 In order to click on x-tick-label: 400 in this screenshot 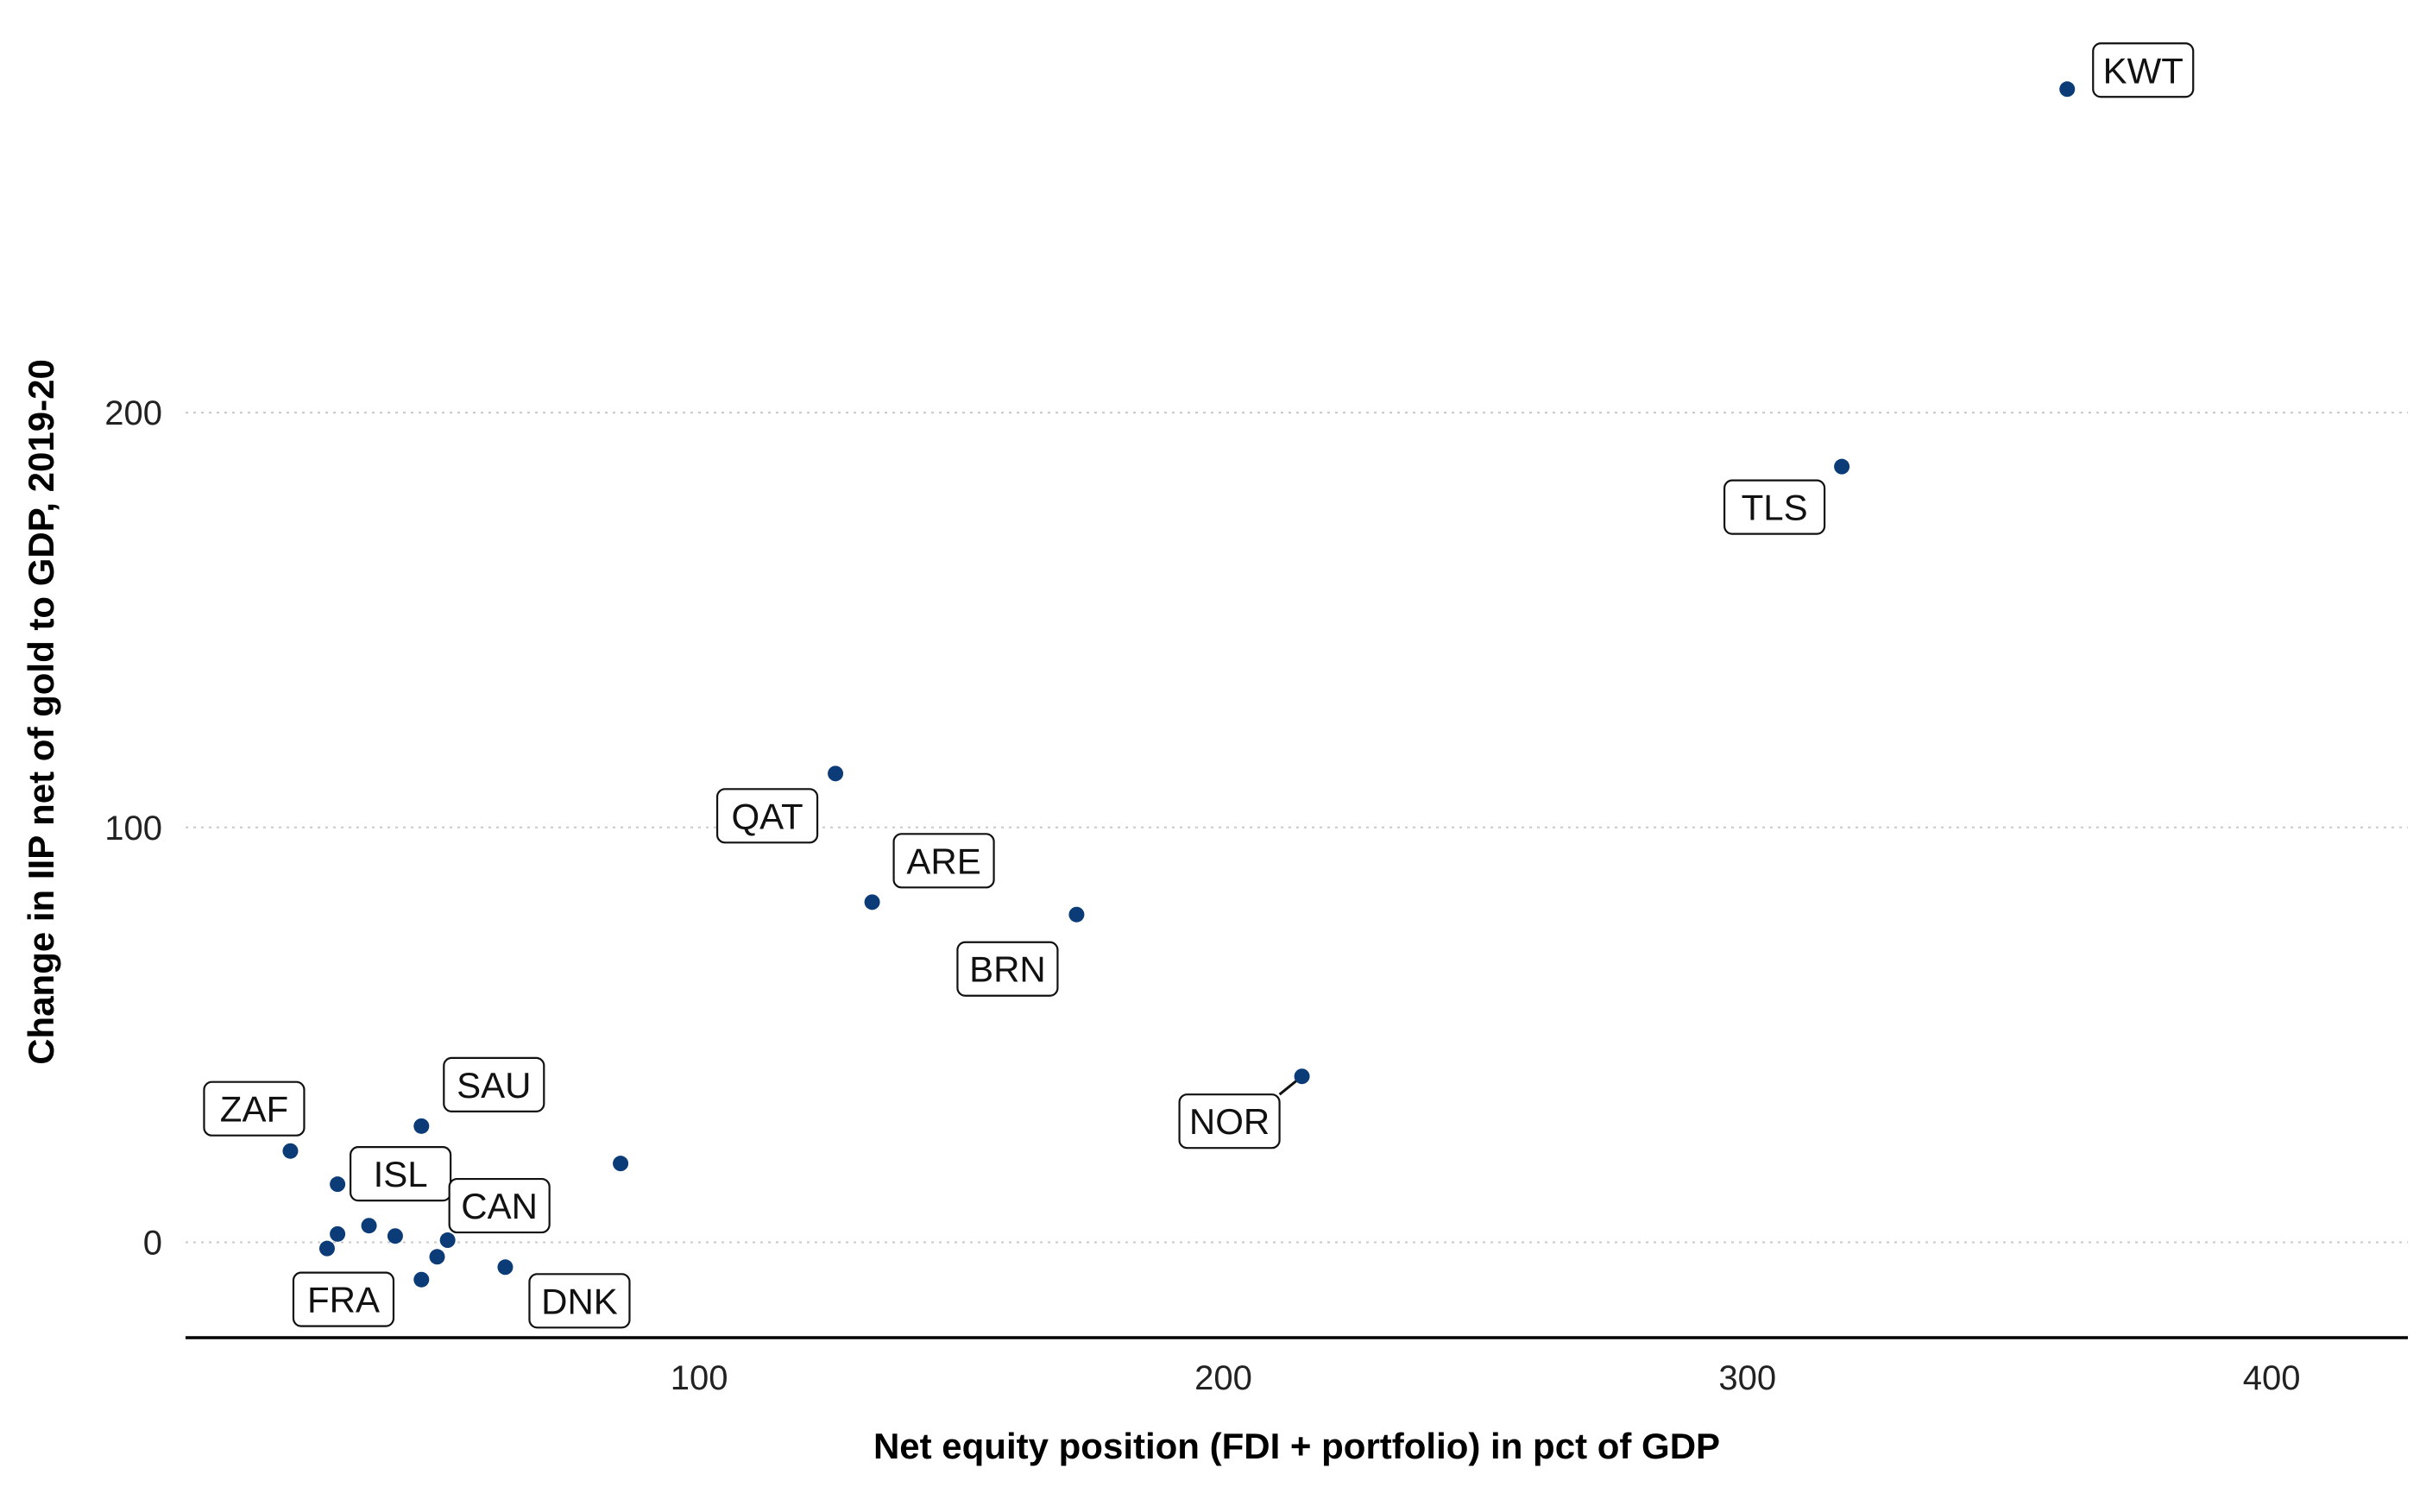, I will do `click(2272, 1378)`.